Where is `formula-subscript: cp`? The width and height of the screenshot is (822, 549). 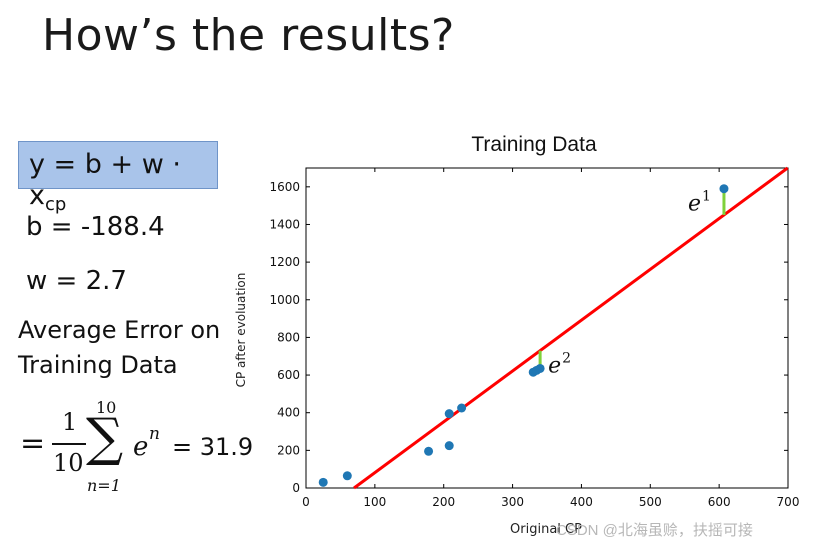 formula-subscript: cp is located at coordinates (55, 204).